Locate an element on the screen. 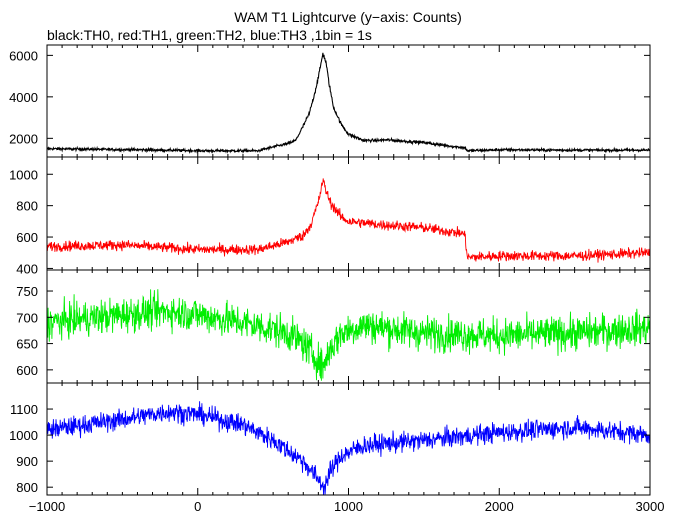 This screenshot has width=680, height=515. y-tick-label: 750 is located at coordinates (27, 291).